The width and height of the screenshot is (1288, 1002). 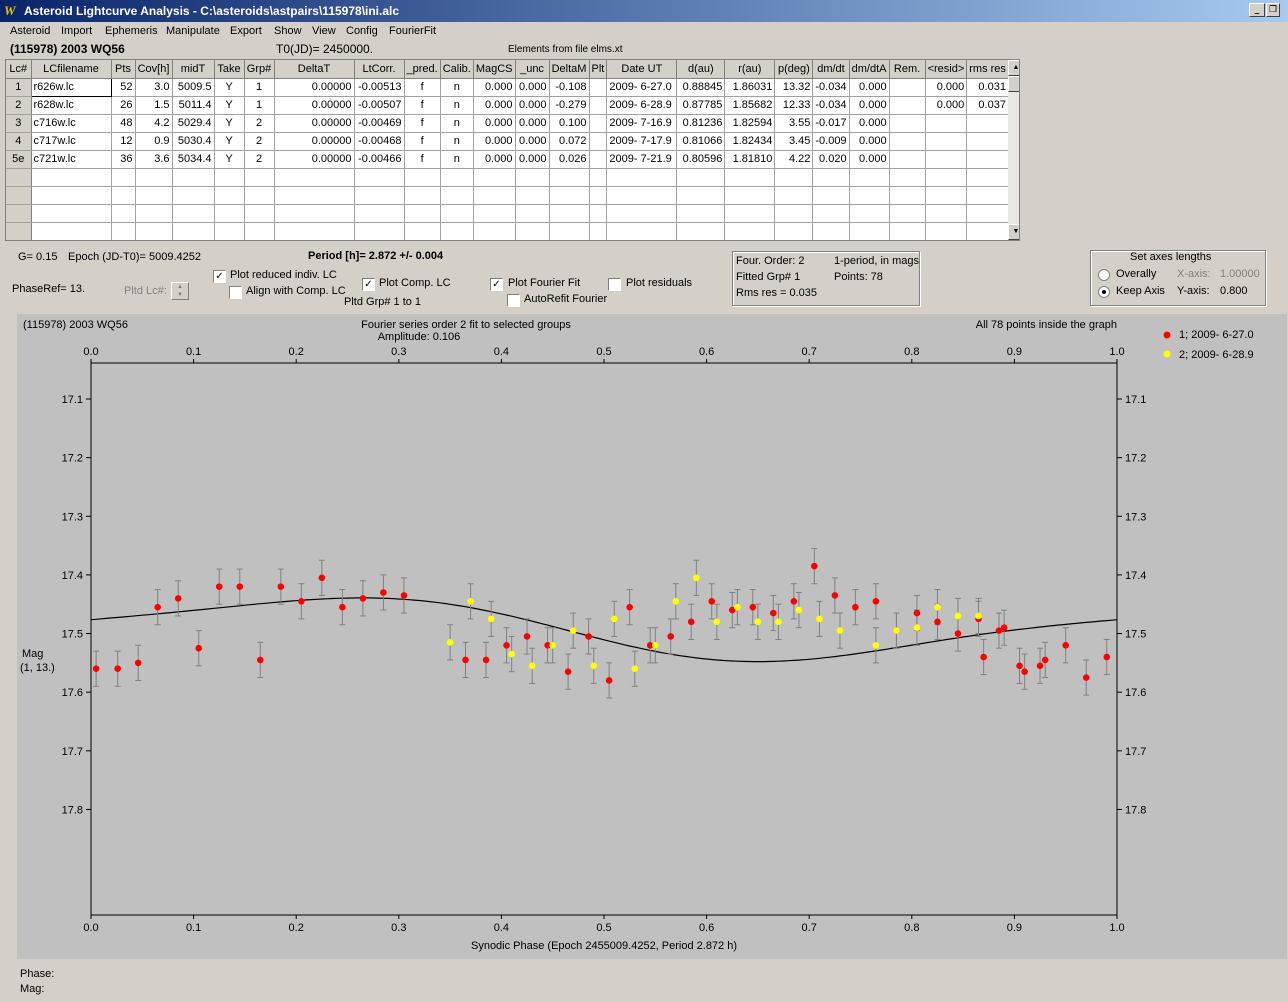 What do you see at coordinates (569, 141) in the screenshot?
I see `table-cell: 0.072` at bounding box center [569, 141].